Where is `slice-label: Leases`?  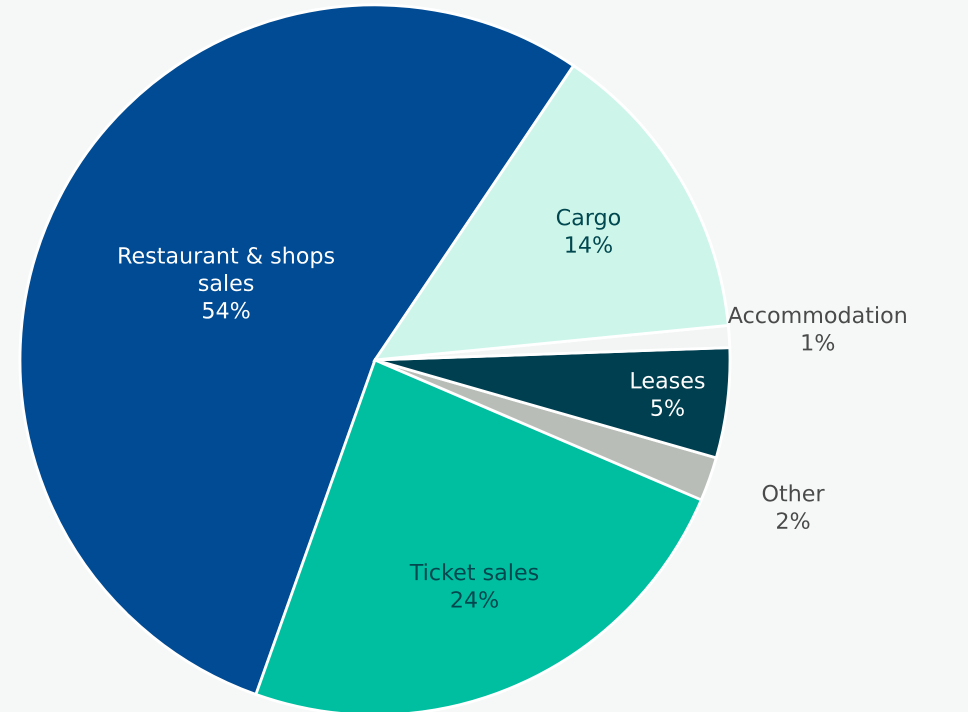 slice-label: Leases is located at coordinates (668, 380).